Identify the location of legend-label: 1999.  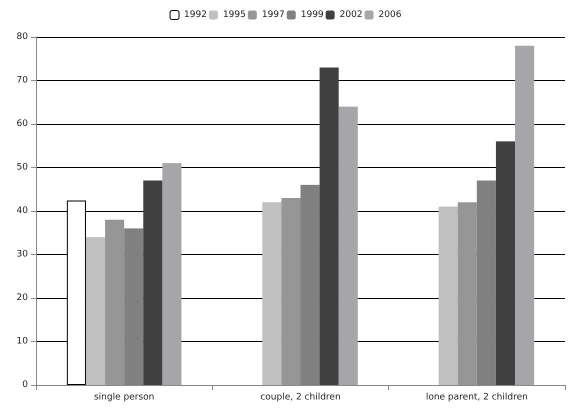
(312, 15).